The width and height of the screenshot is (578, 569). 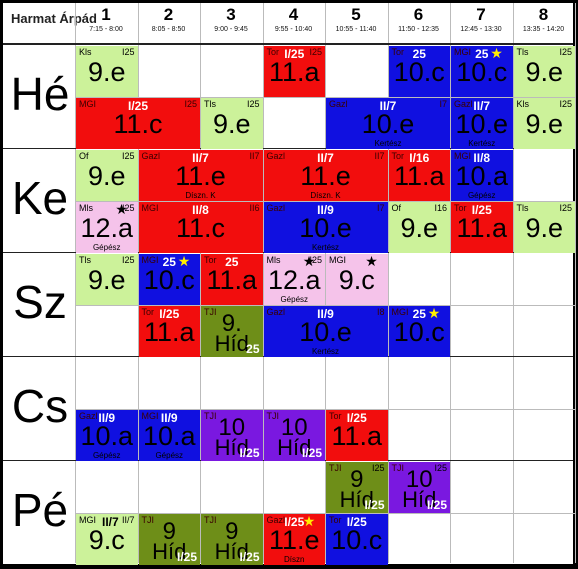 What do you see at coordinates (419, 175) in the screenshot?
I see `lesson-cell: Tor 11.a I/16` at bounding box center [419, 175].